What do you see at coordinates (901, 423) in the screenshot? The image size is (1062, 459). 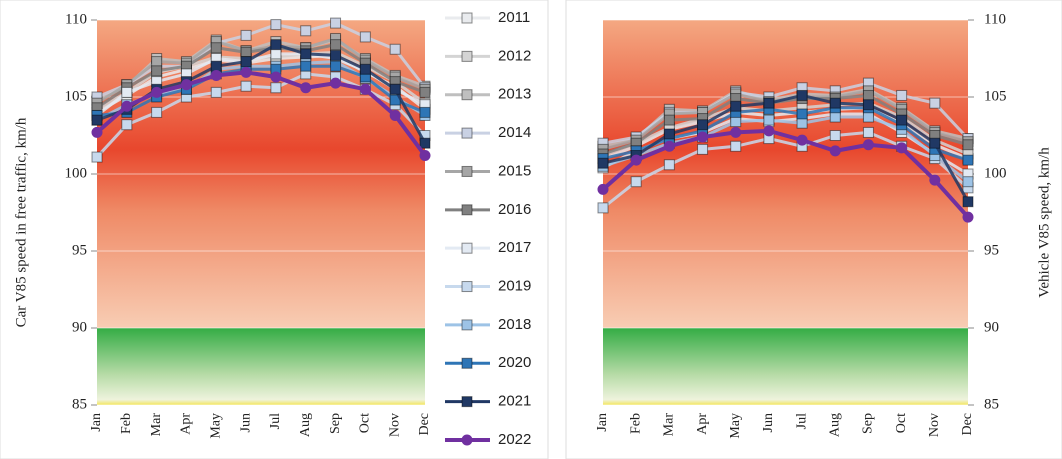 I see `x-tick-label: Oct` at bounding box center [901, 423].